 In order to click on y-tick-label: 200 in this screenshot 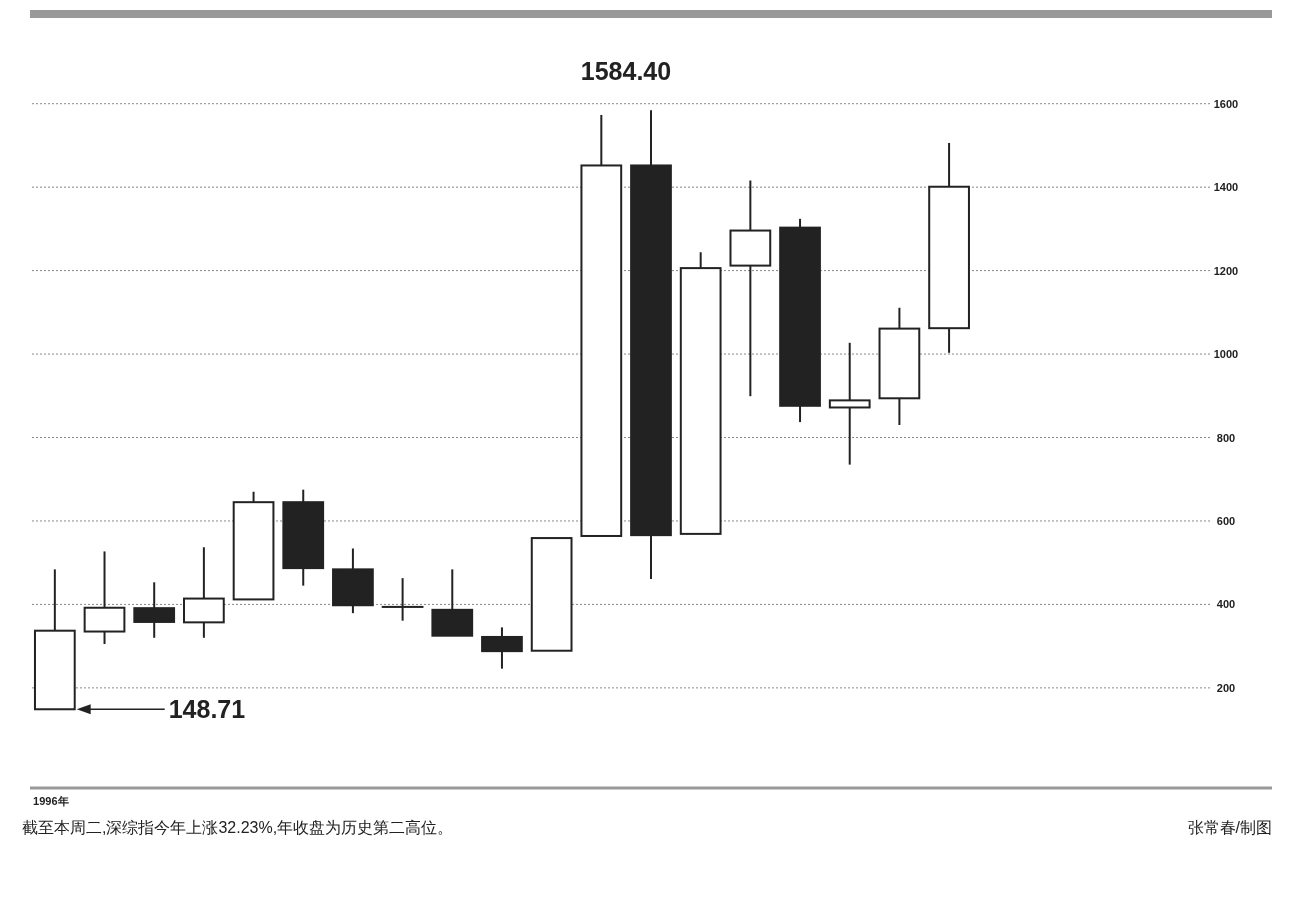, I will do `click(1226, 687)`.